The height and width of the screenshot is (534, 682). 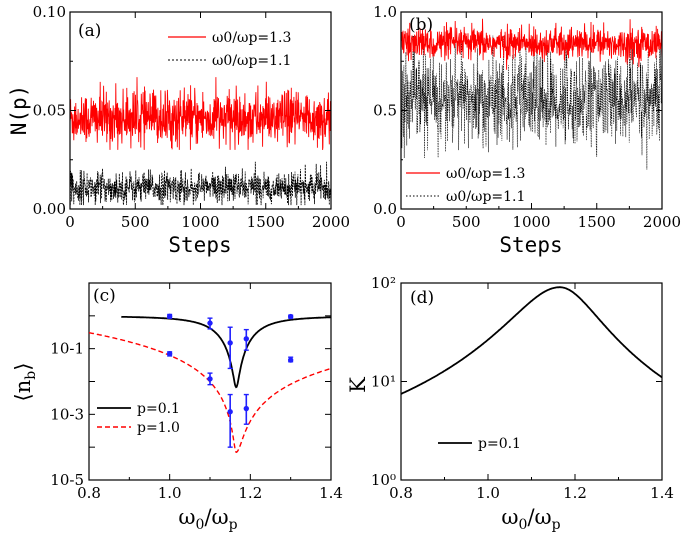 What do you see at coordinates (49, 209) in the screenshot?
I see `y-tick-label: 0.00` at bounding box center [49, 209].